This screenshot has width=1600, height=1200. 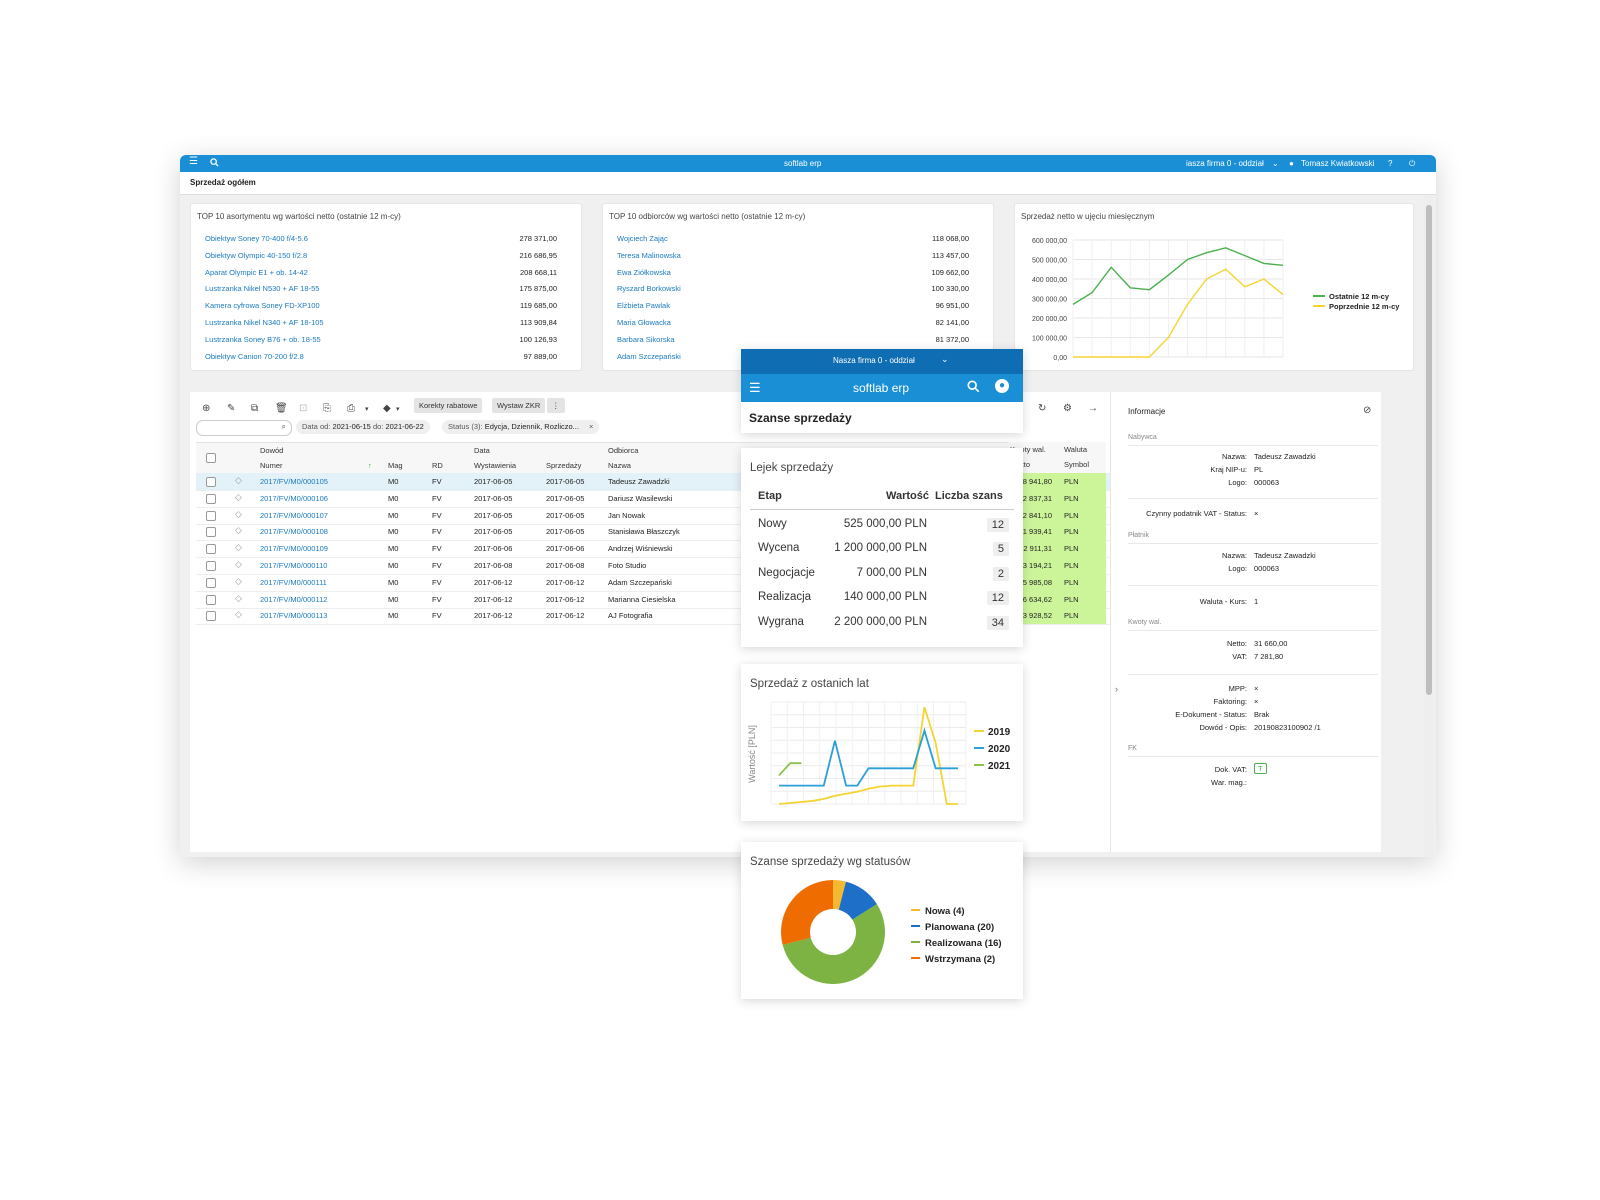 What do you see at coordinates (874, 360) in the screenshot?
I see `mobile-company: Nasza firma 0 - oddział` at bounding box center [874, 360].